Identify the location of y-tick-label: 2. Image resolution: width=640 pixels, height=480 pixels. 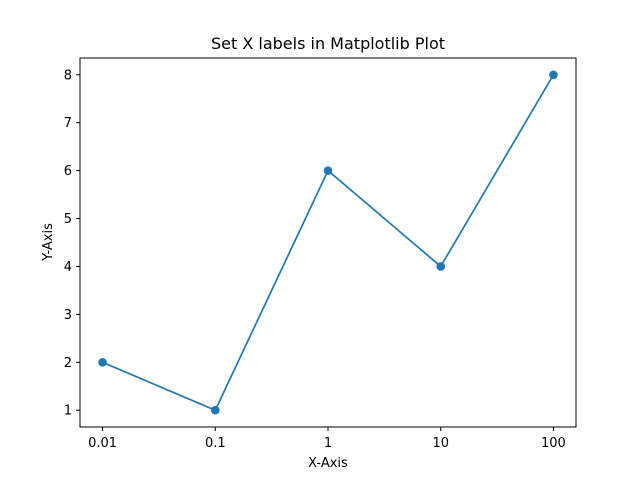
(68, 363).